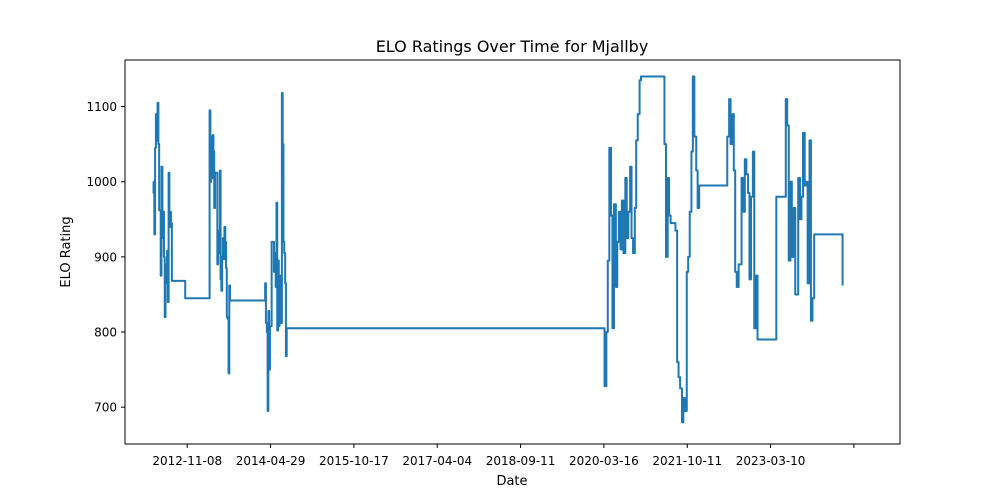 The width and height of the screenshot is (1000, 504). I want to click on y-tick-label-3: 1000, so click(101, 182).